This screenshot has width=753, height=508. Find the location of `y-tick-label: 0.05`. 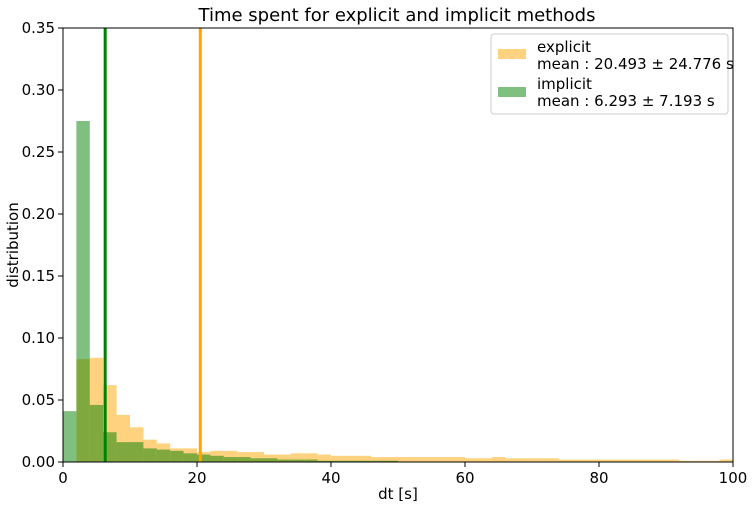

y-tick-label: 0.05 is located at coordinates (38, 400).